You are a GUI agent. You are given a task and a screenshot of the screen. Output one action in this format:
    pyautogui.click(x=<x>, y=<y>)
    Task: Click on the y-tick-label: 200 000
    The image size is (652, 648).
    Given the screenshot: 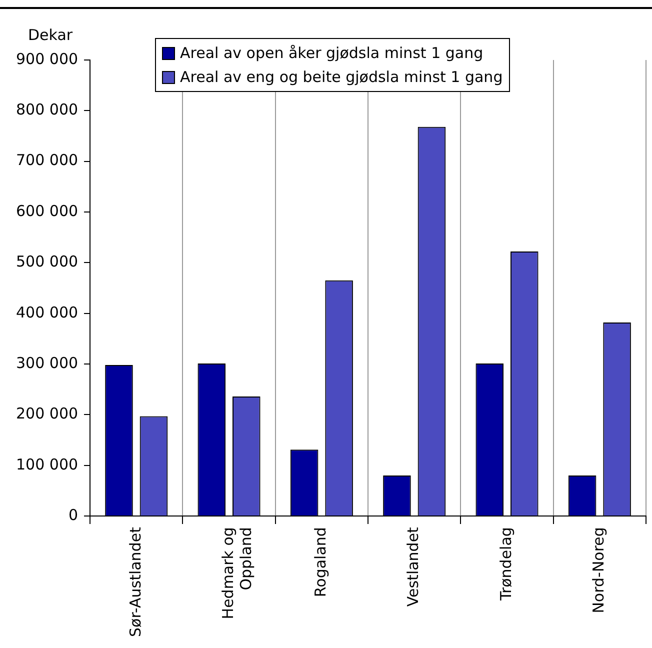 What is the action you would take?
    pyautogui.click(x=47, y=413)
    